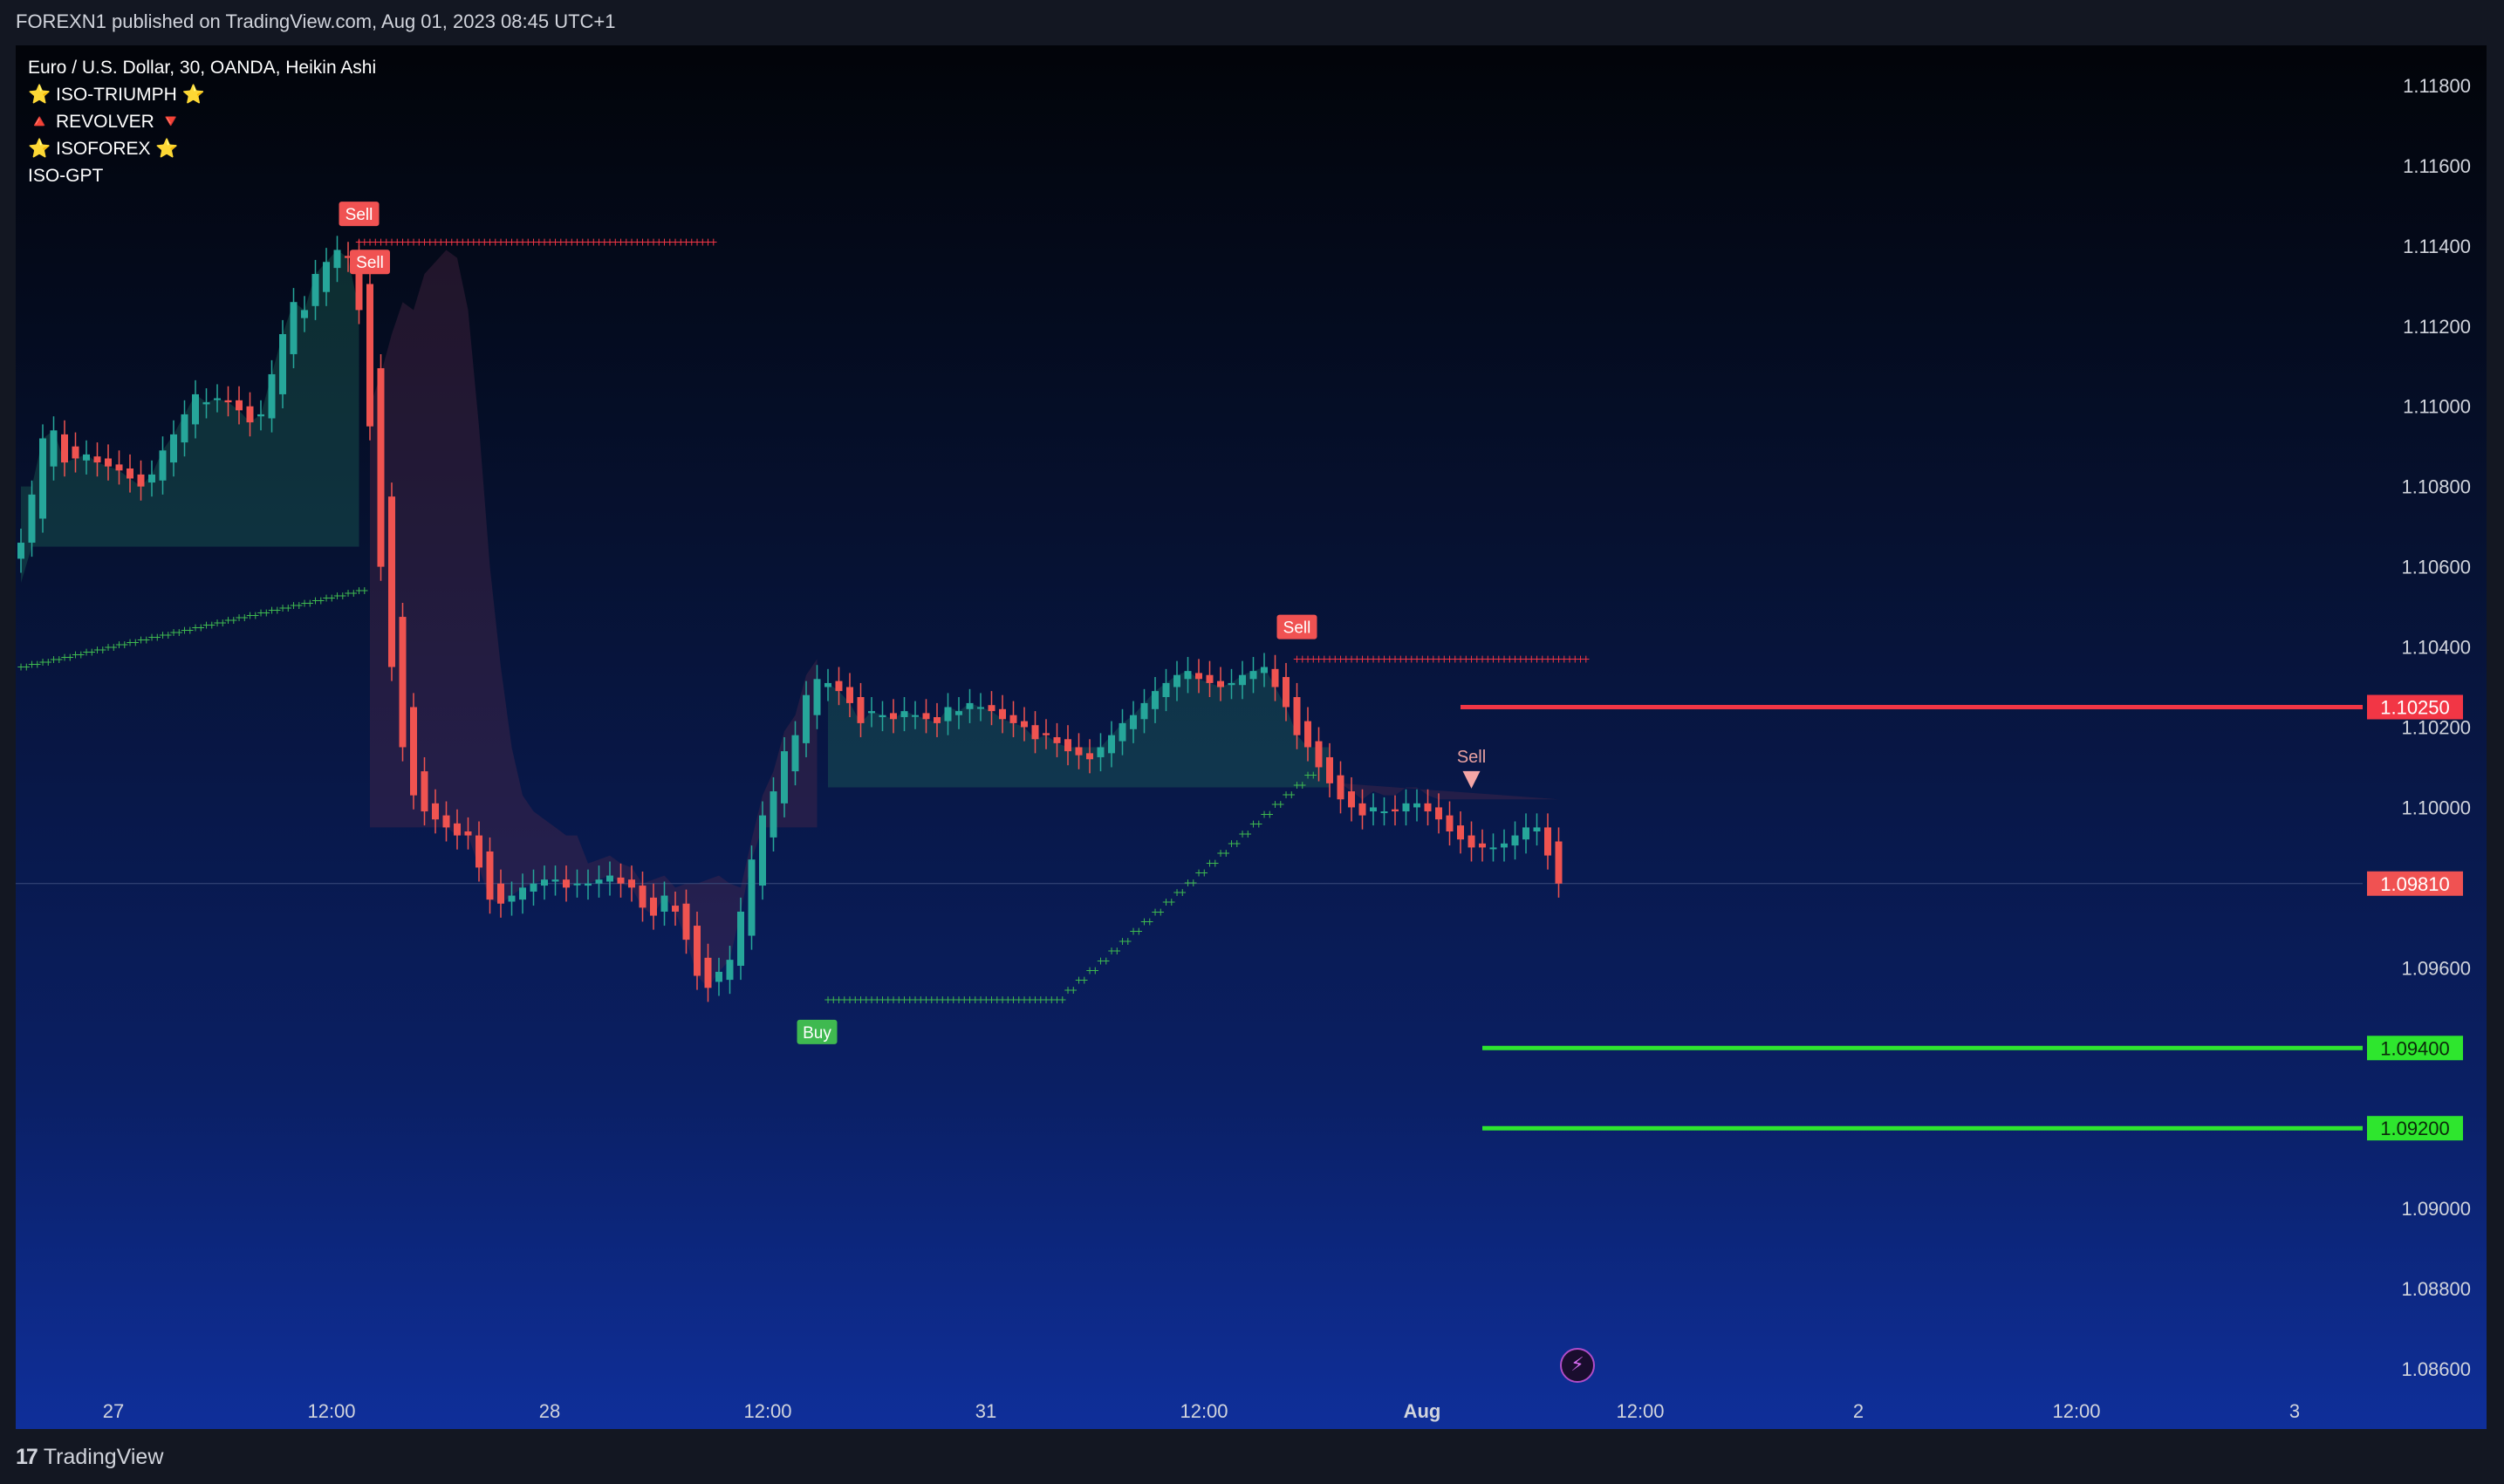 The image size is (2504, 1484). I want to click on indicator-revolver: 🔺 REVOLVER 🔻, so click(105, 122).